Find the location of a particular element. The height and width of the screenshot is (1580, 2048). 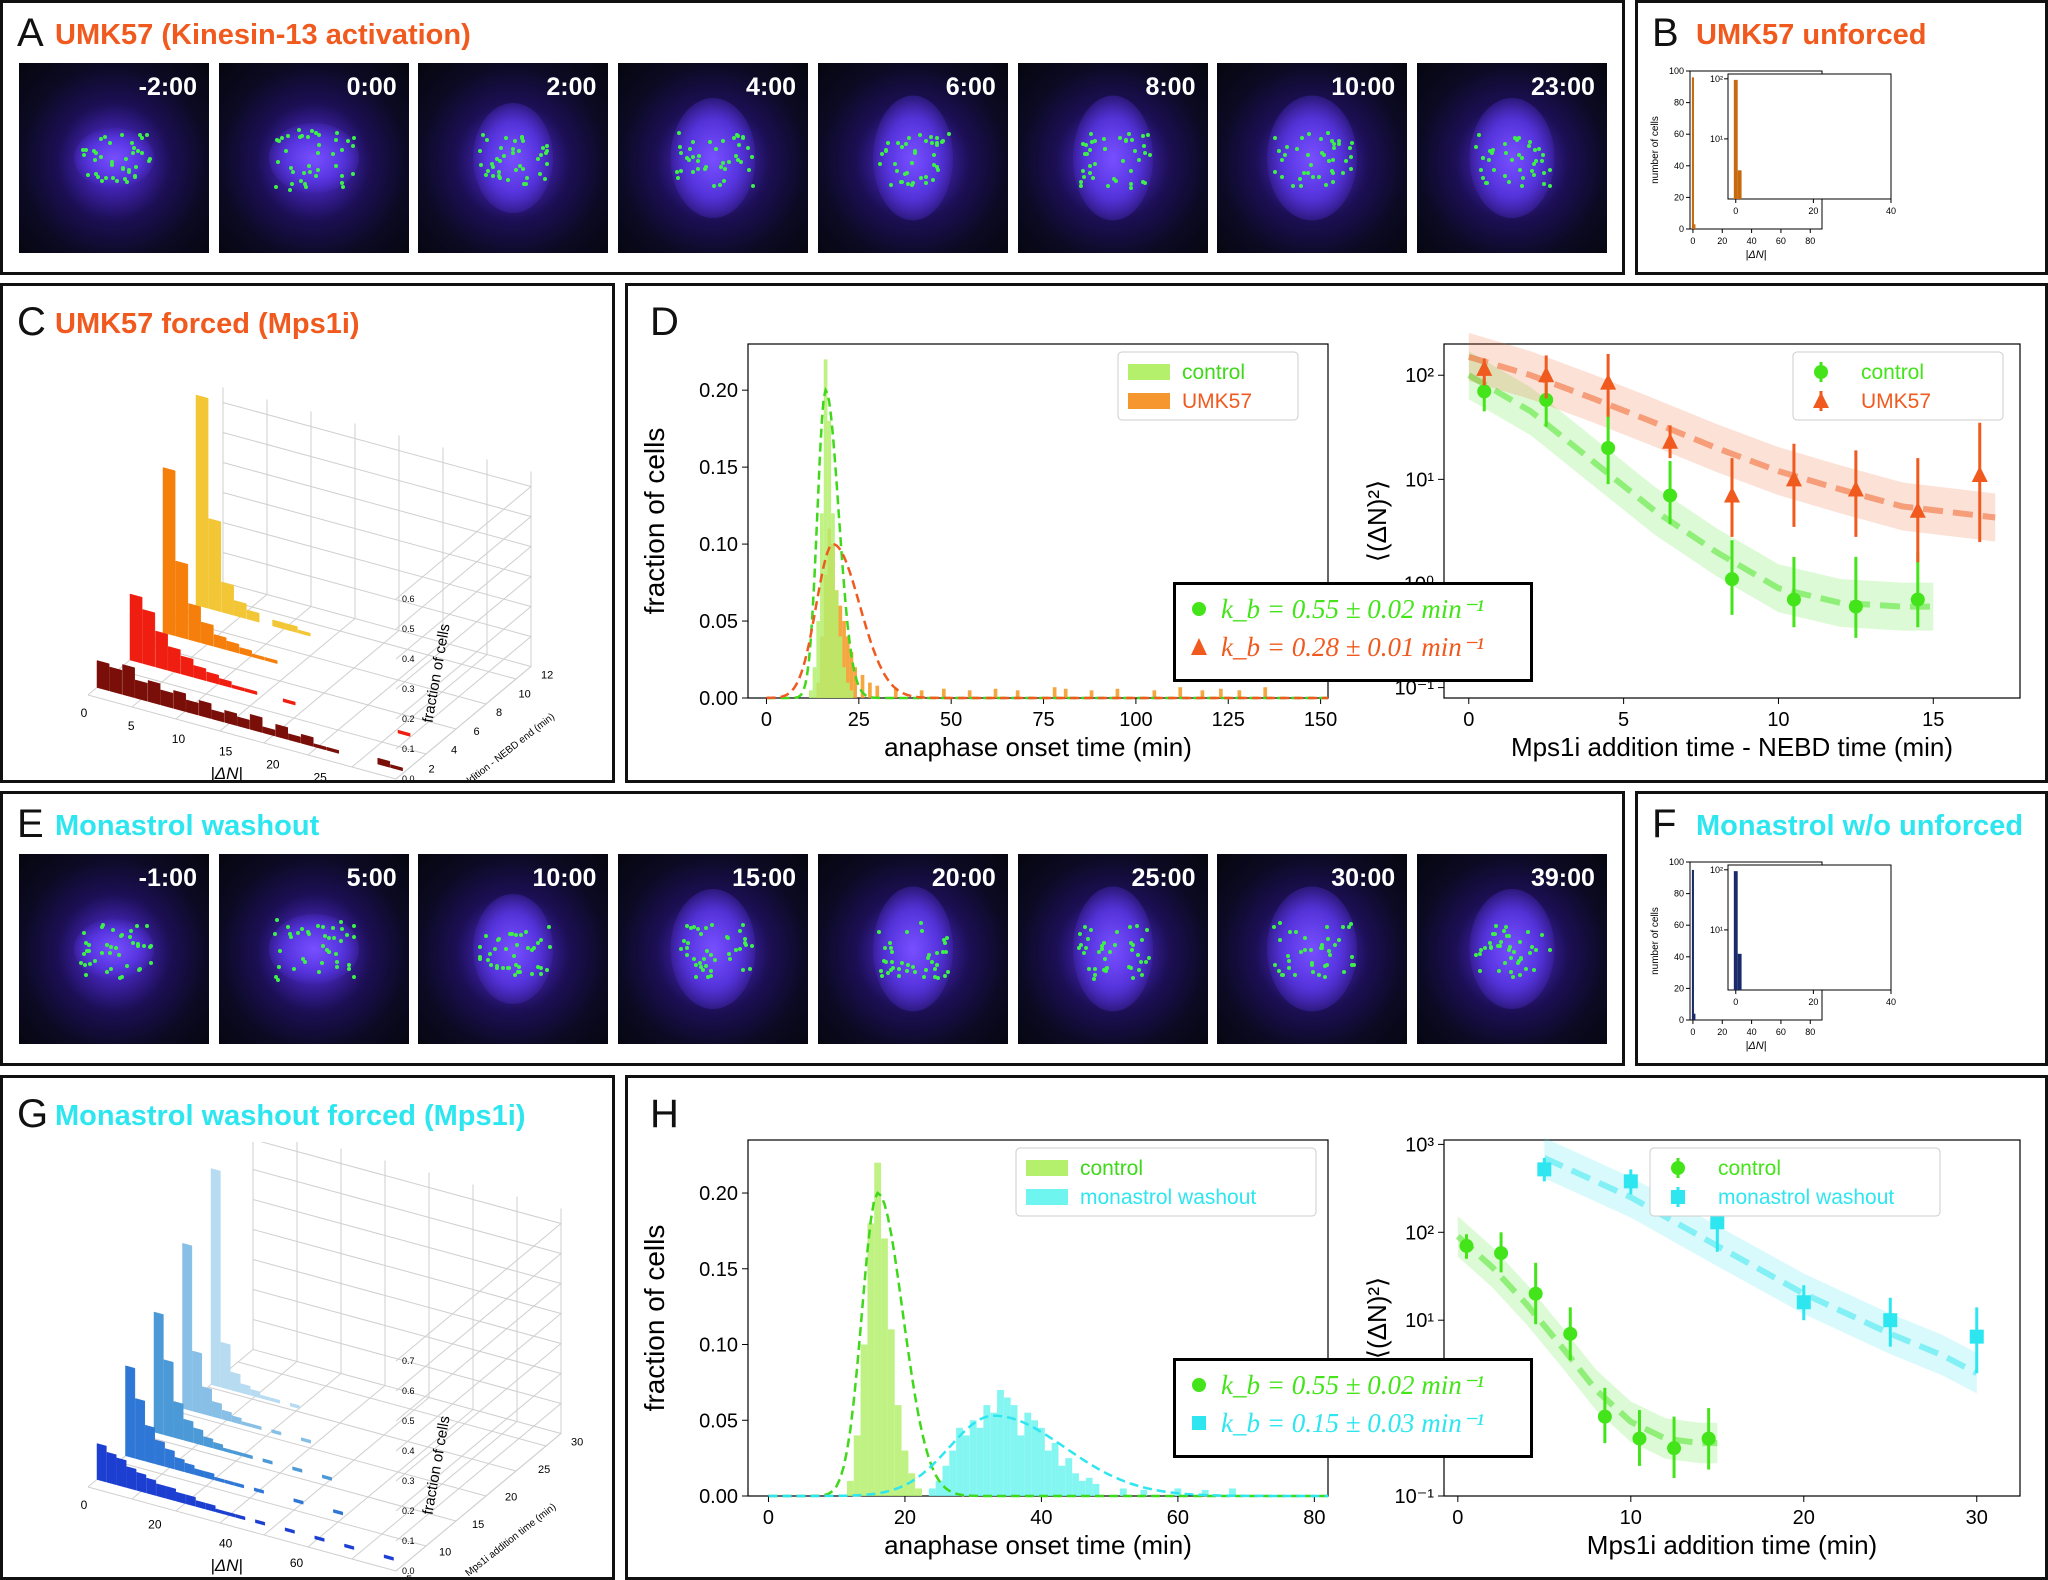

timestamp-label: 2:00 is located at coordinates (571, 87).